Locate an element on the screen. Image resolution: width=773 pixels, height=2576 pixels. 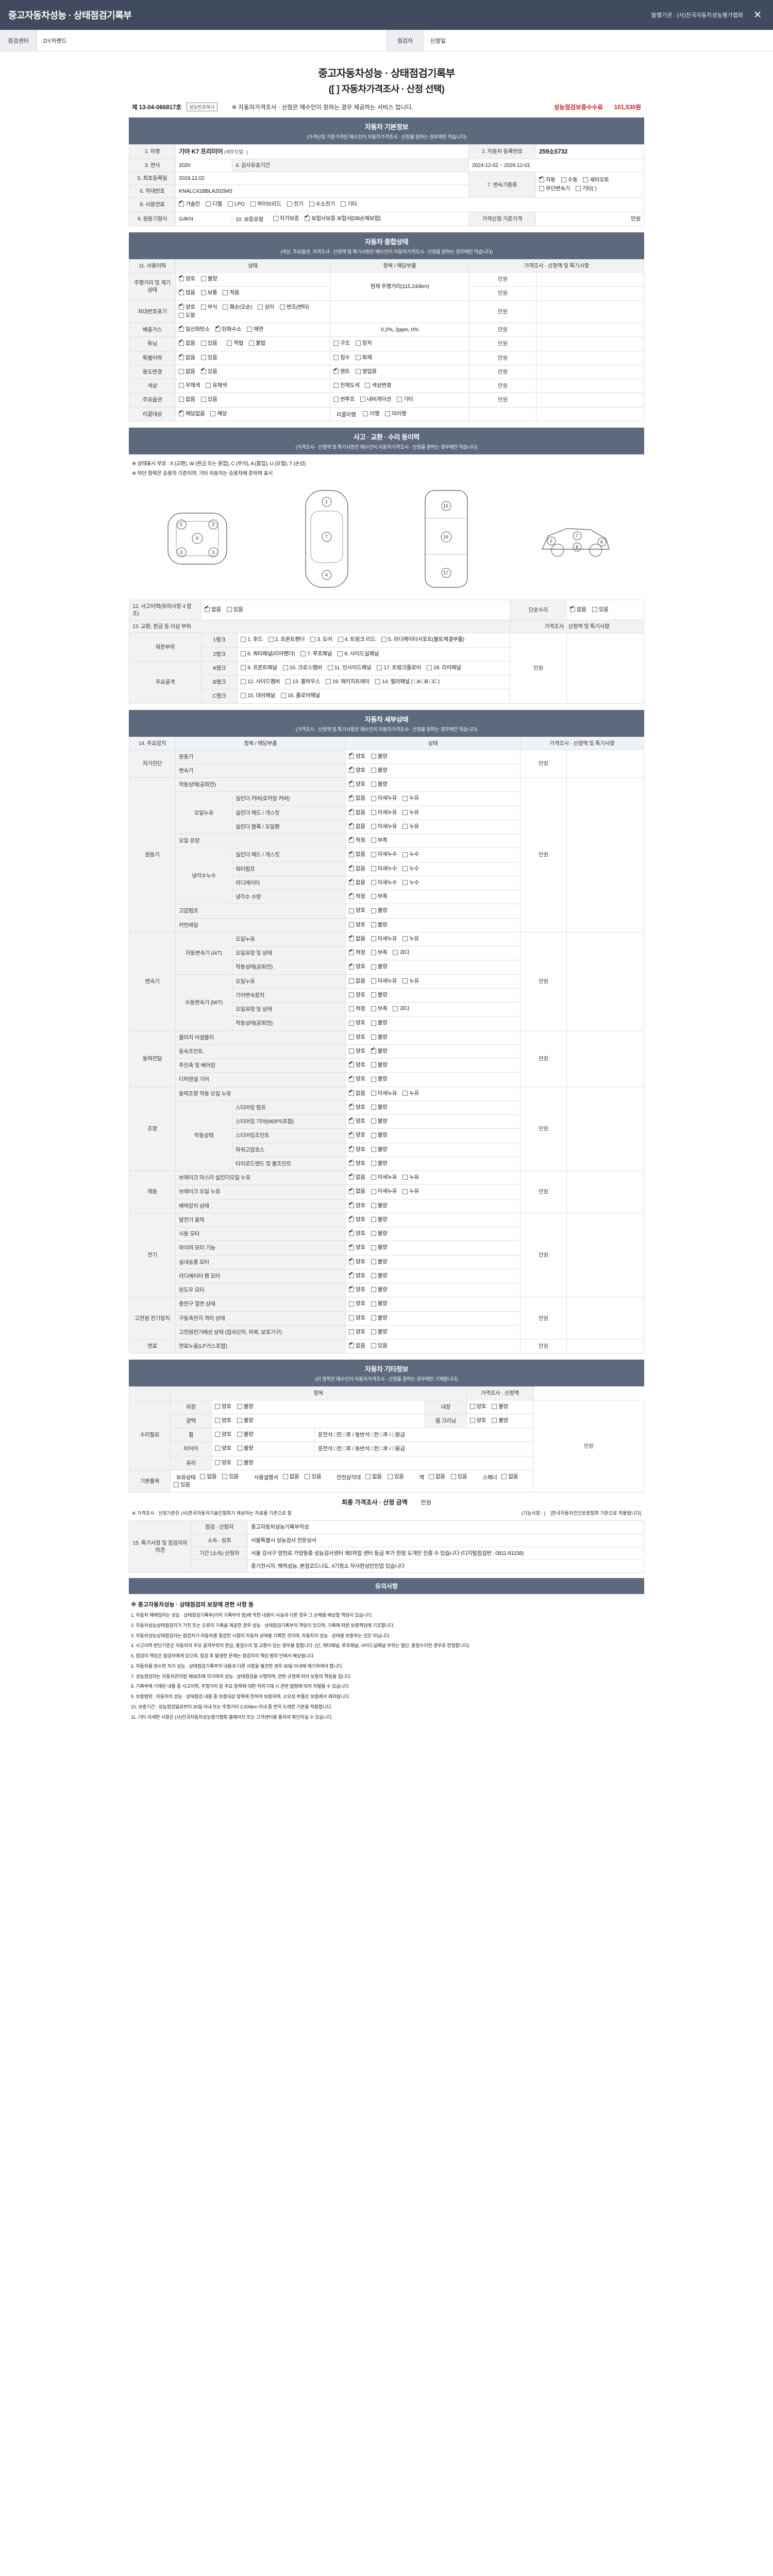
checkbox-option: 과다 is located at coordinates (401, 1008).